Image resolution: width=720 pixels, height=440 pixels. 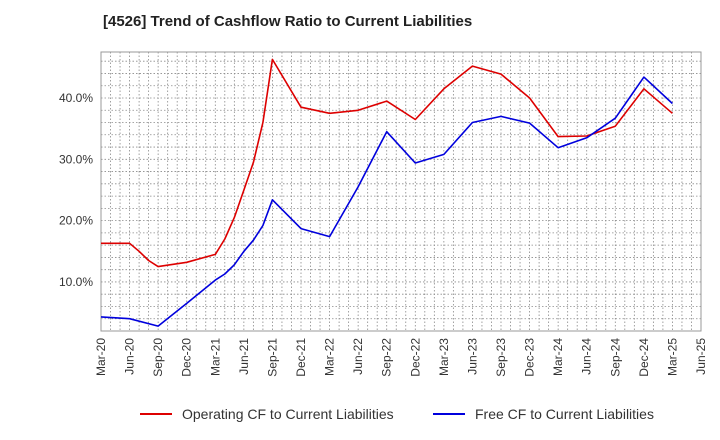 I want to click on y-tick-label: 40.0%, so click(x=76, y=98).